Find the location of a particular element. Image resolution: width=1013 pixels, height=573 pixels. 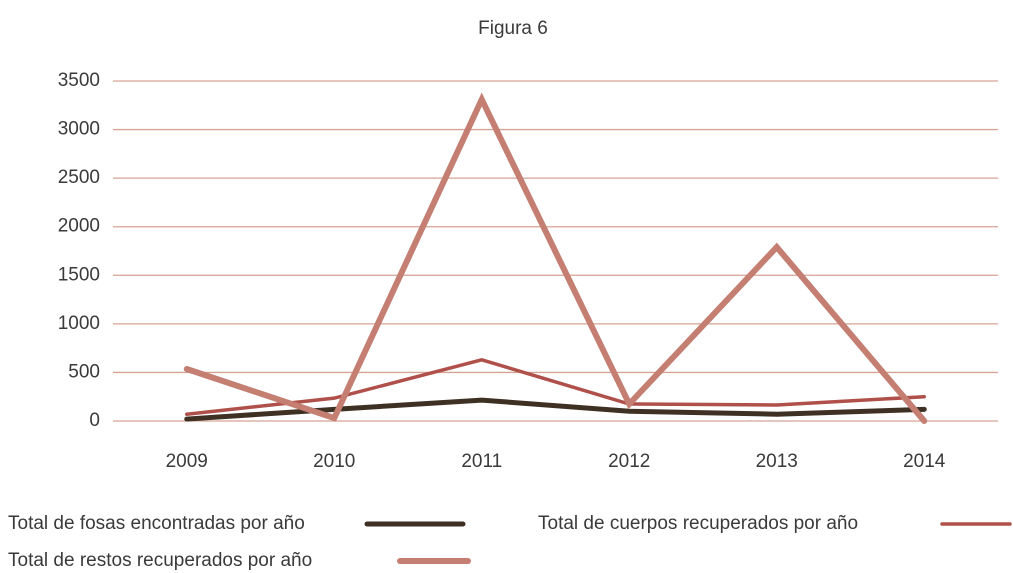

y-tick-label: 3000 is located at coordinates (79, 129).